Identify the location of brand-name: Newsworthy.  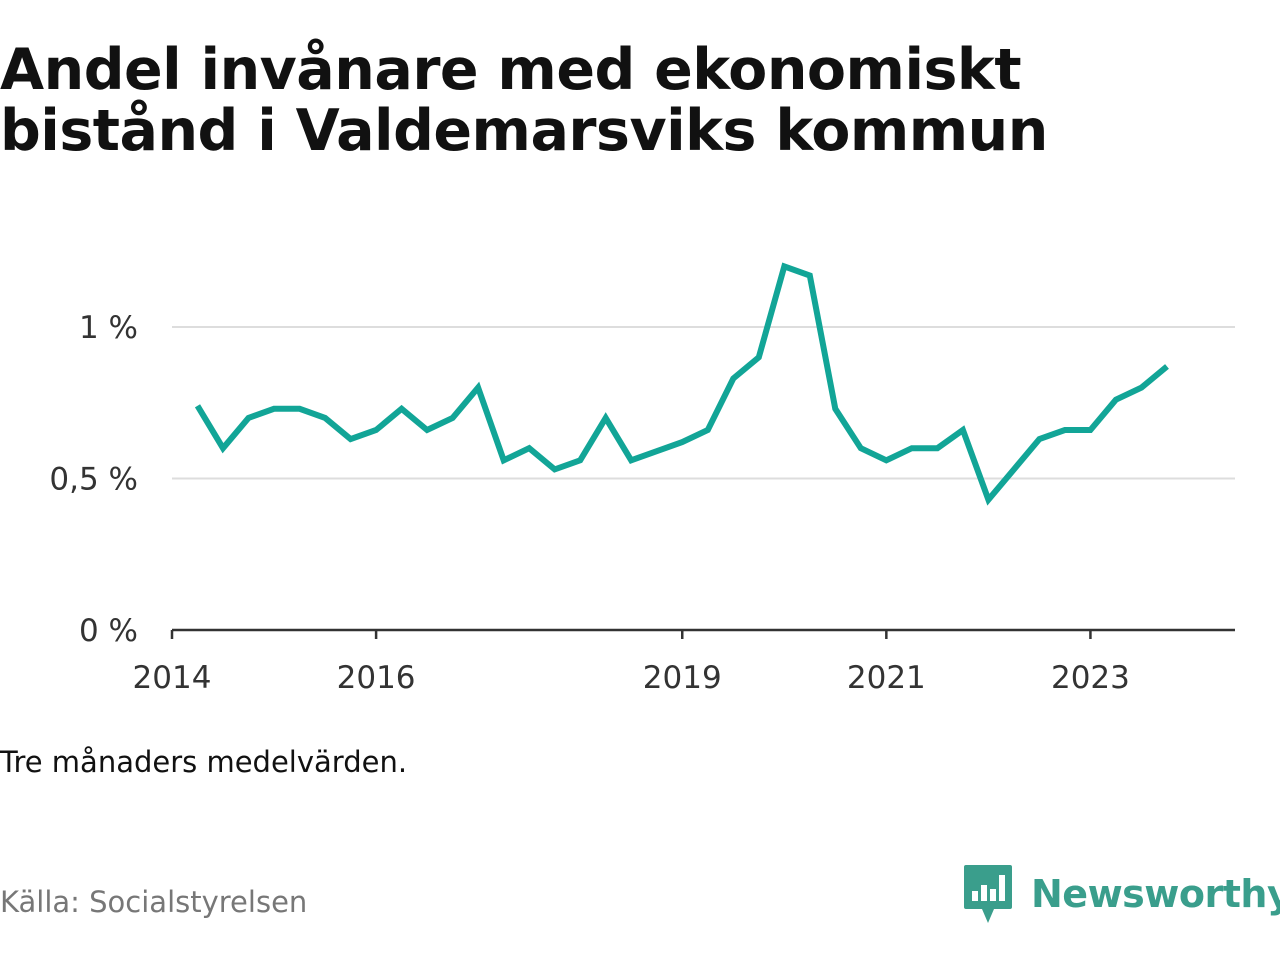
(1155, 894).